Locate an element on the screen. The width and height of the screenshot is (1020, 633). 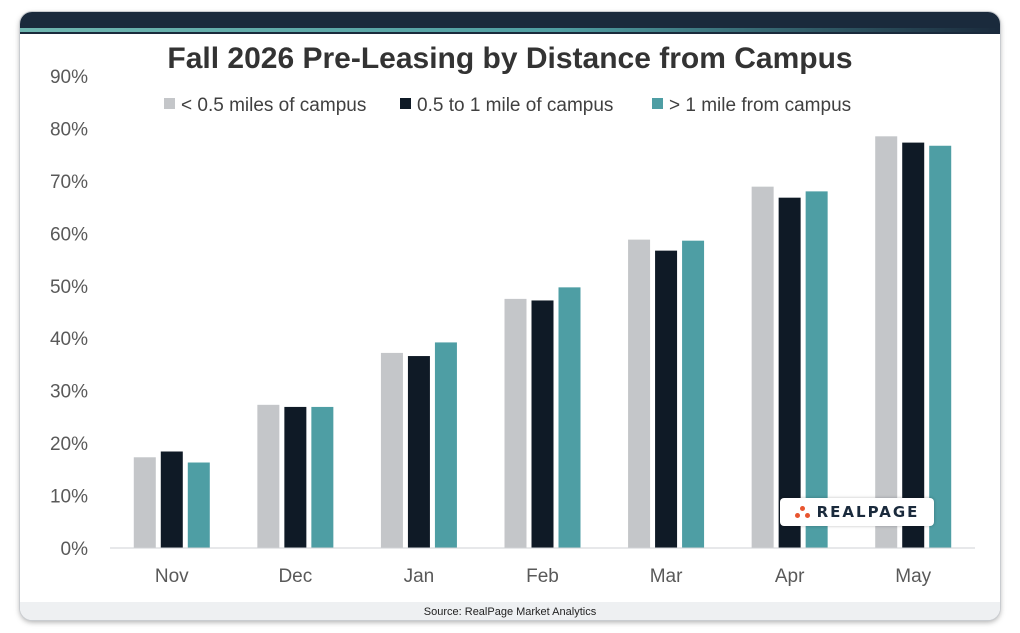
y-tick-label: 30% is located at coordinates (69, 392).